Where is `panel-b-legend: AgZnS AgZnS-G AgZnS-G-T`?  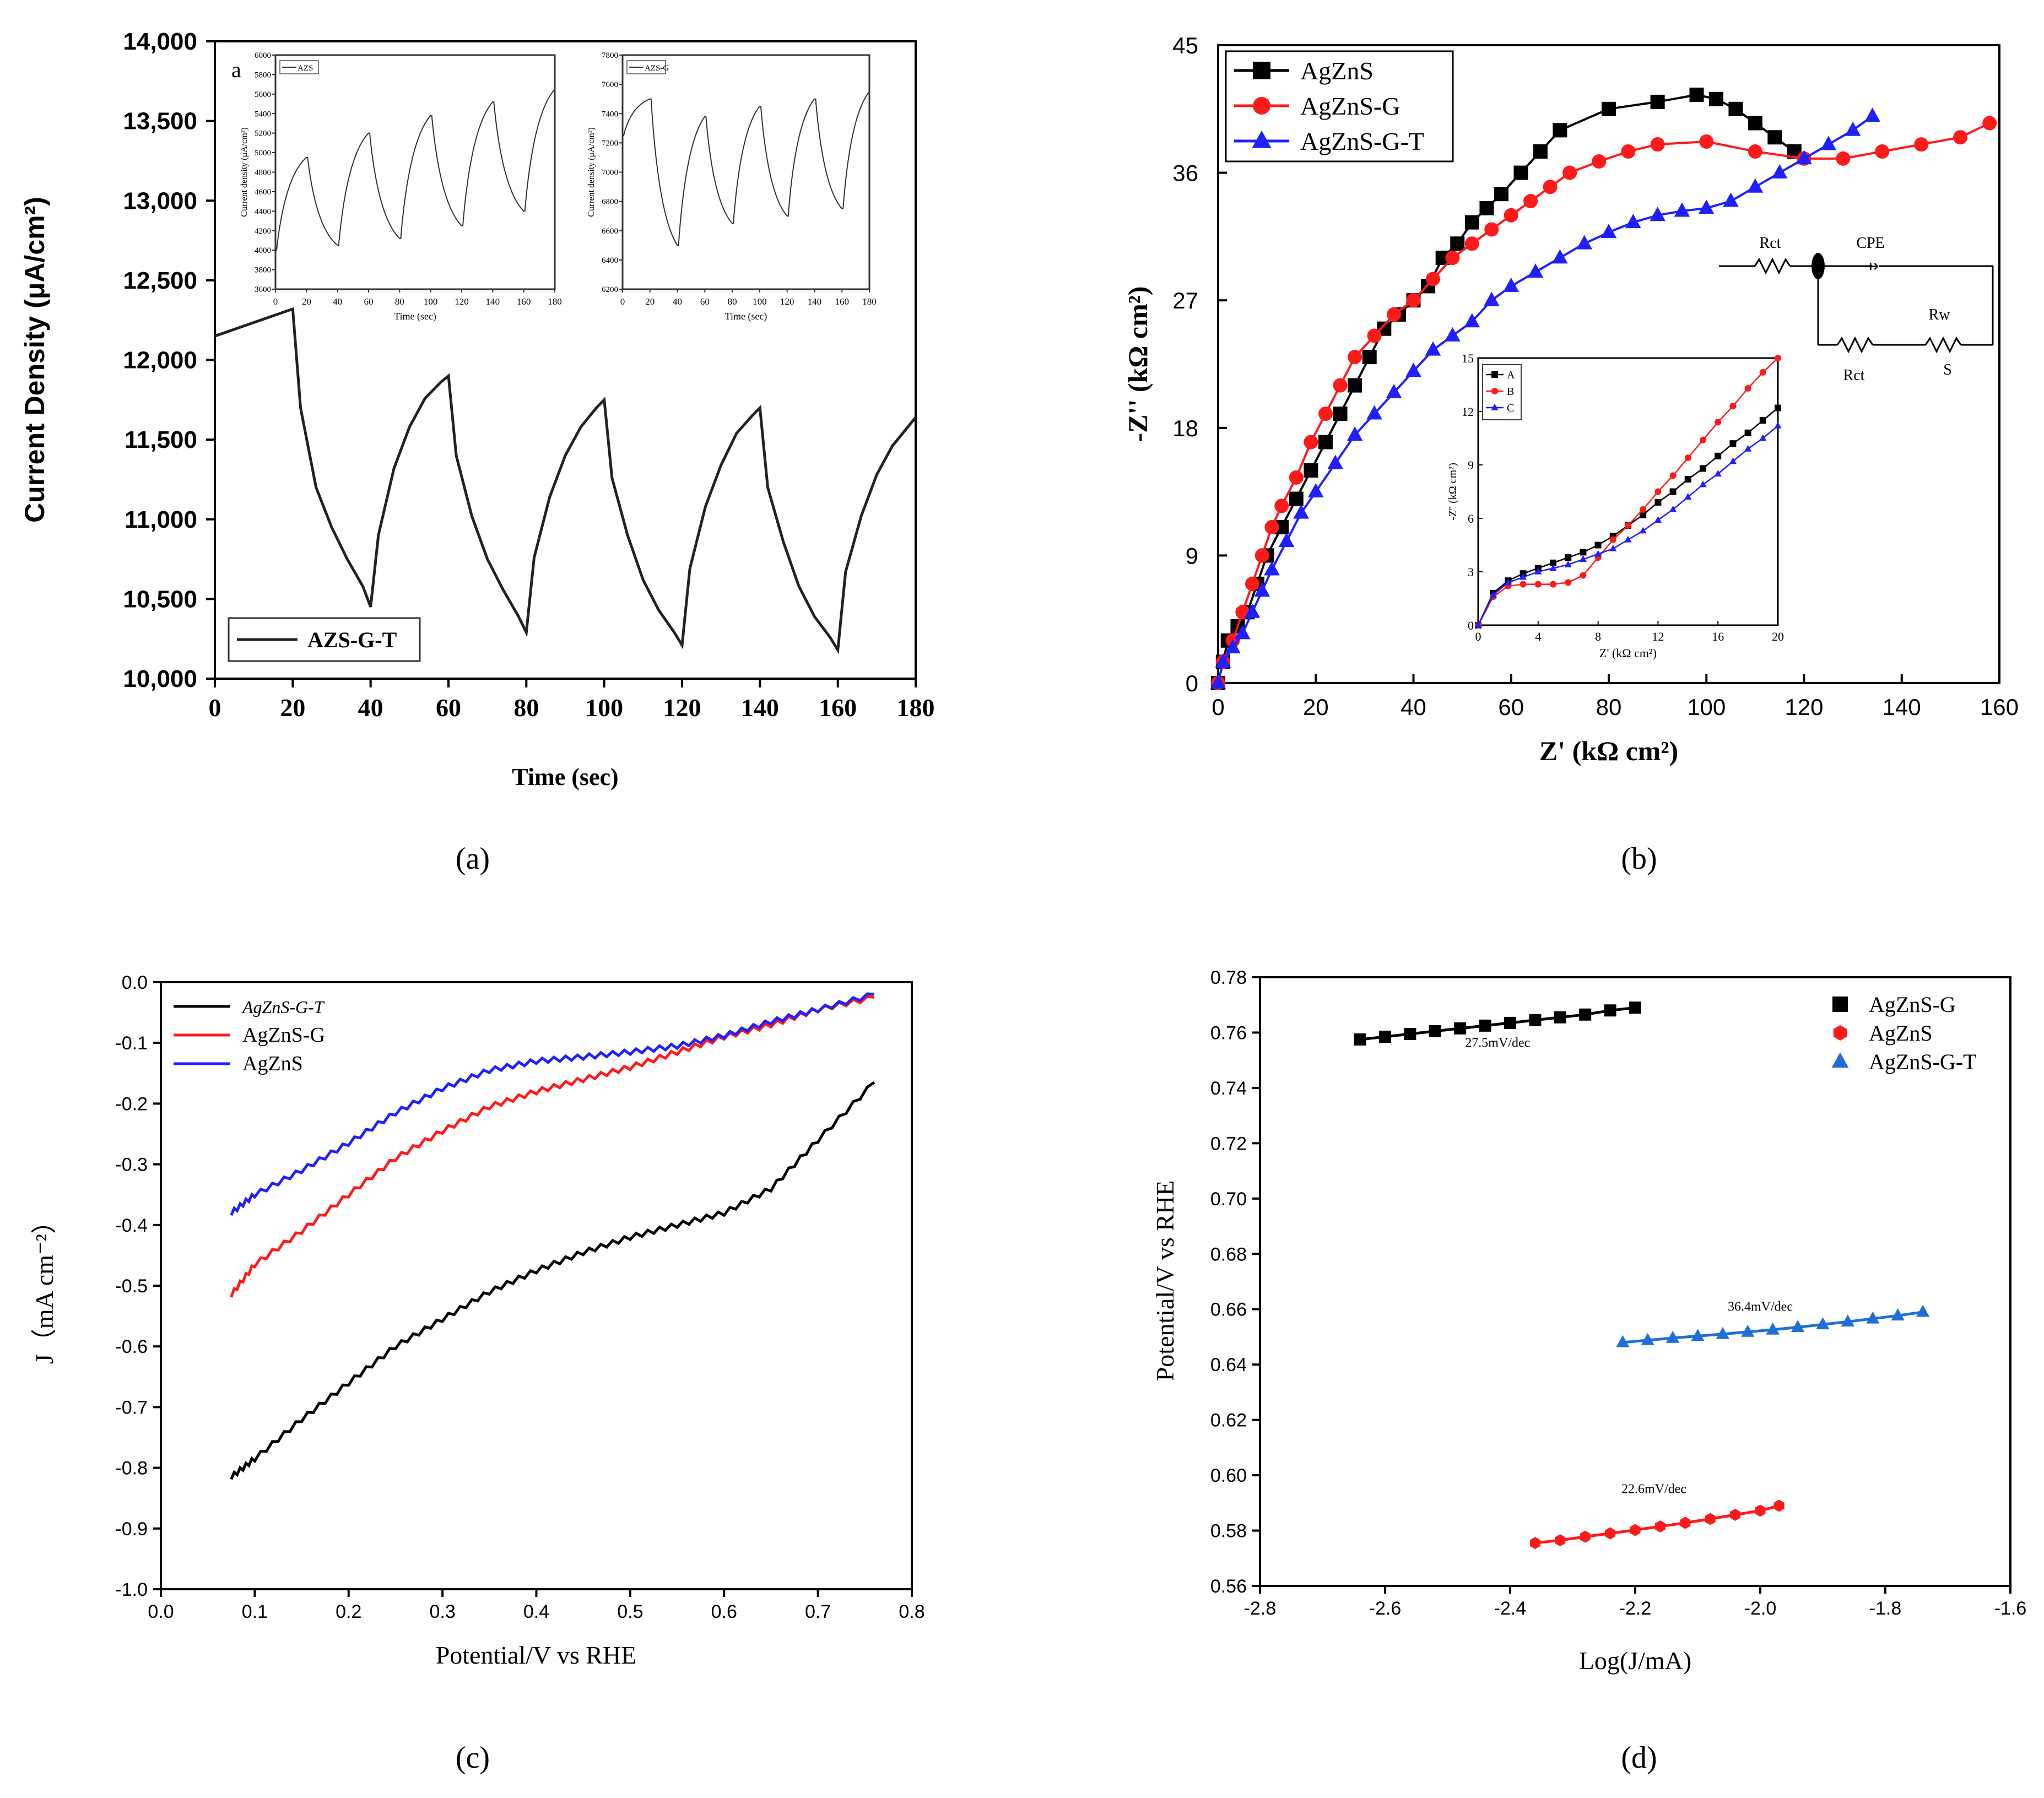
panel-b-legend: AgZnS AgZnS-G AgZnS-G-T is located at coordinates (1339, 106).